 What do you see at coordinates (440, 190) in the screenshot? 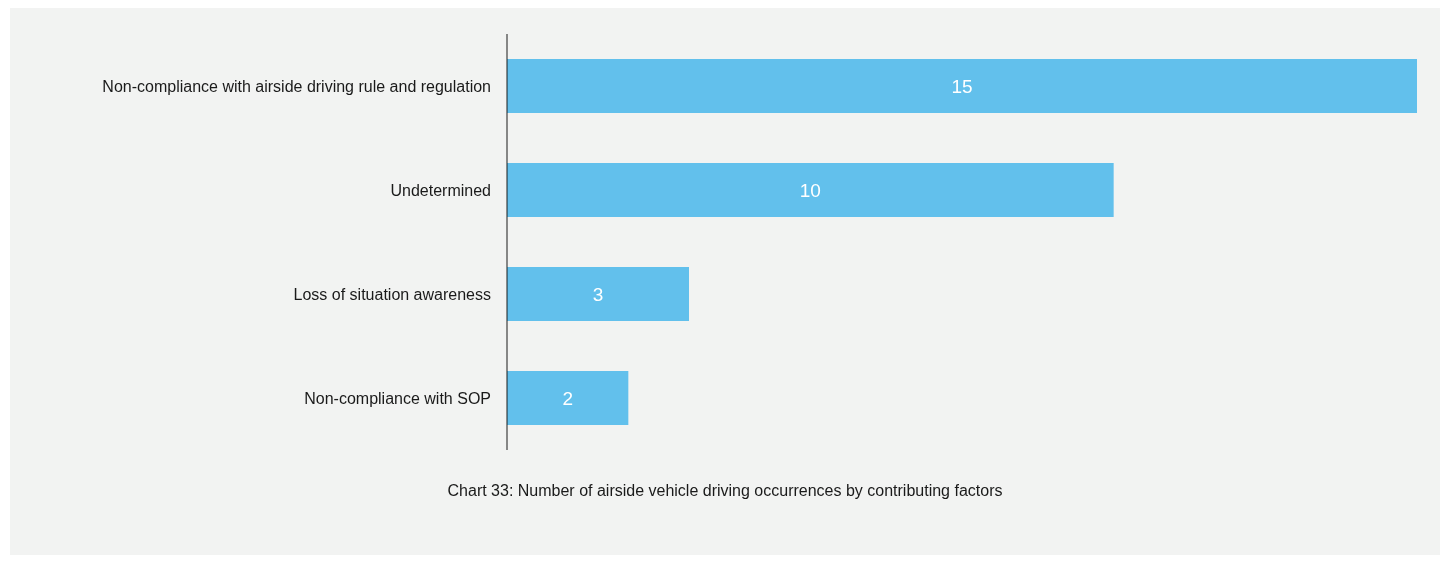
I see `y-tick-label: Undetermined` at bounding box center [440, 190].